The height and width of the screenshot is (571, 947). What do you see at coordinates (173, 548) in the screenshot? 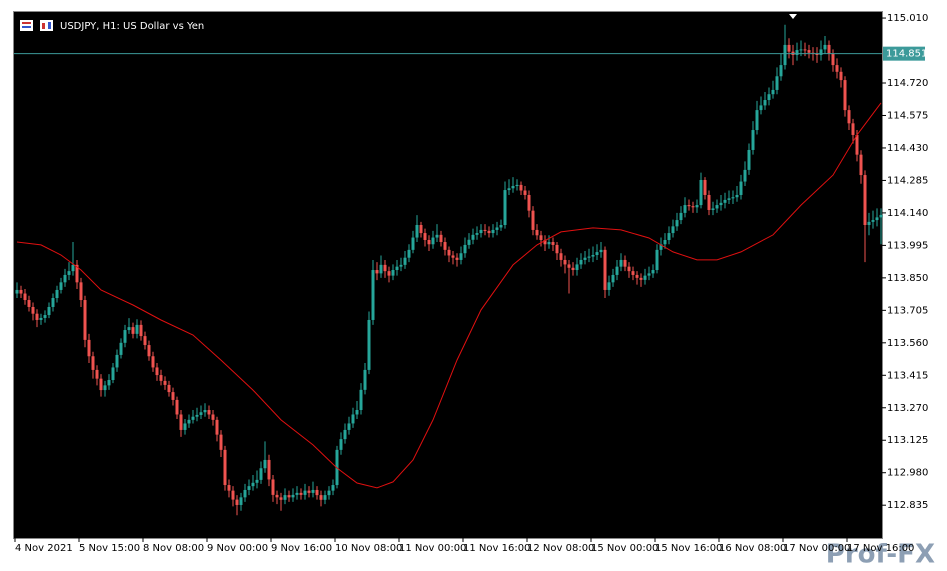
I see `x-tick-label: 8 Nov 08:00` at bounding box center [173, 548].